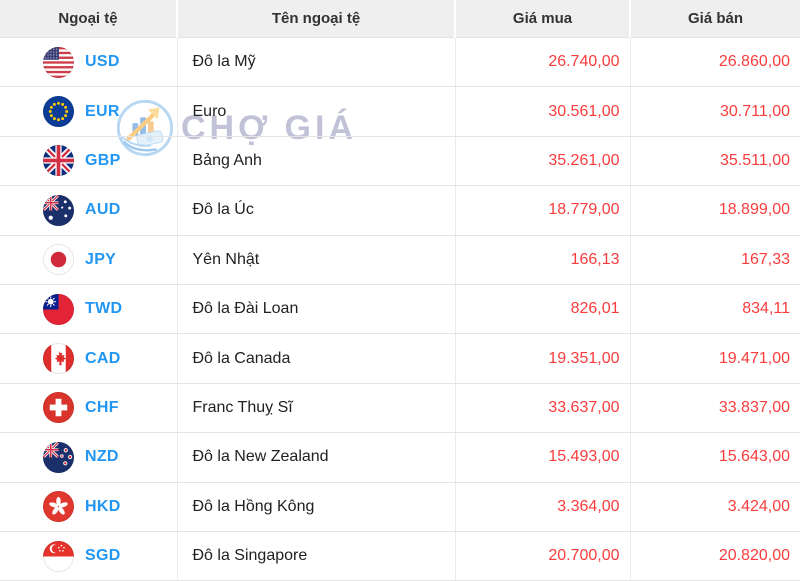 The width and height of the screenshot is (800, 581). What do you see at coordinates (542, 260) in the screenshot?
I see `buy-price-cell: 166,13` at bounding box center [542, 260].